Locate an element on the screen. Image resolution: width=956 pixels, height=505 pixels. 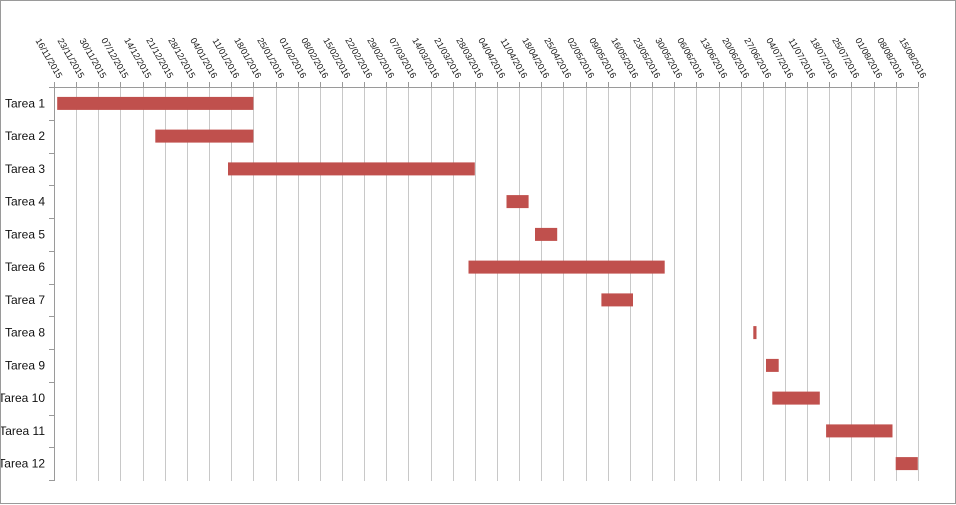
task-label: Tarea 7 is located at coordinates (25, 300).